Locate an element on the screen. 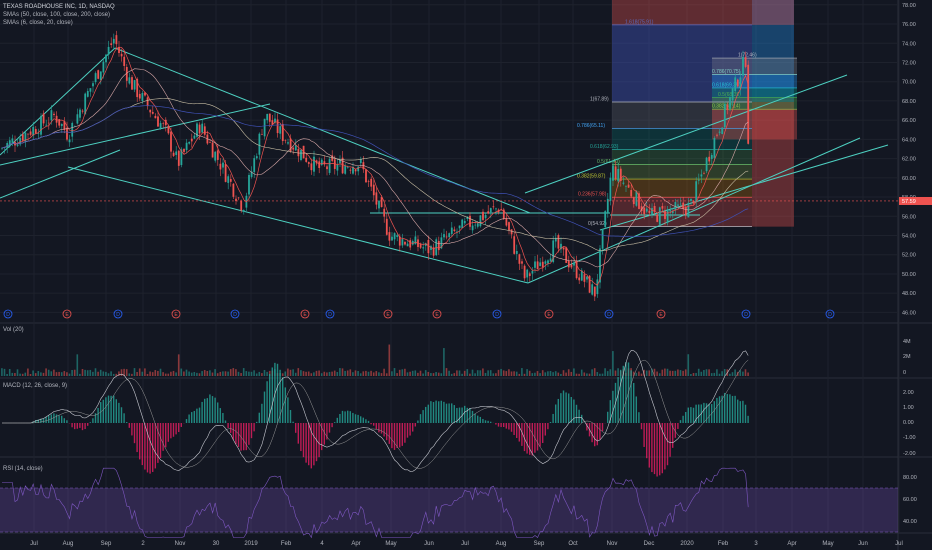 The image size is (932, 550). volume-pane-label: Vol (20) is located at coordinates (13, 330).